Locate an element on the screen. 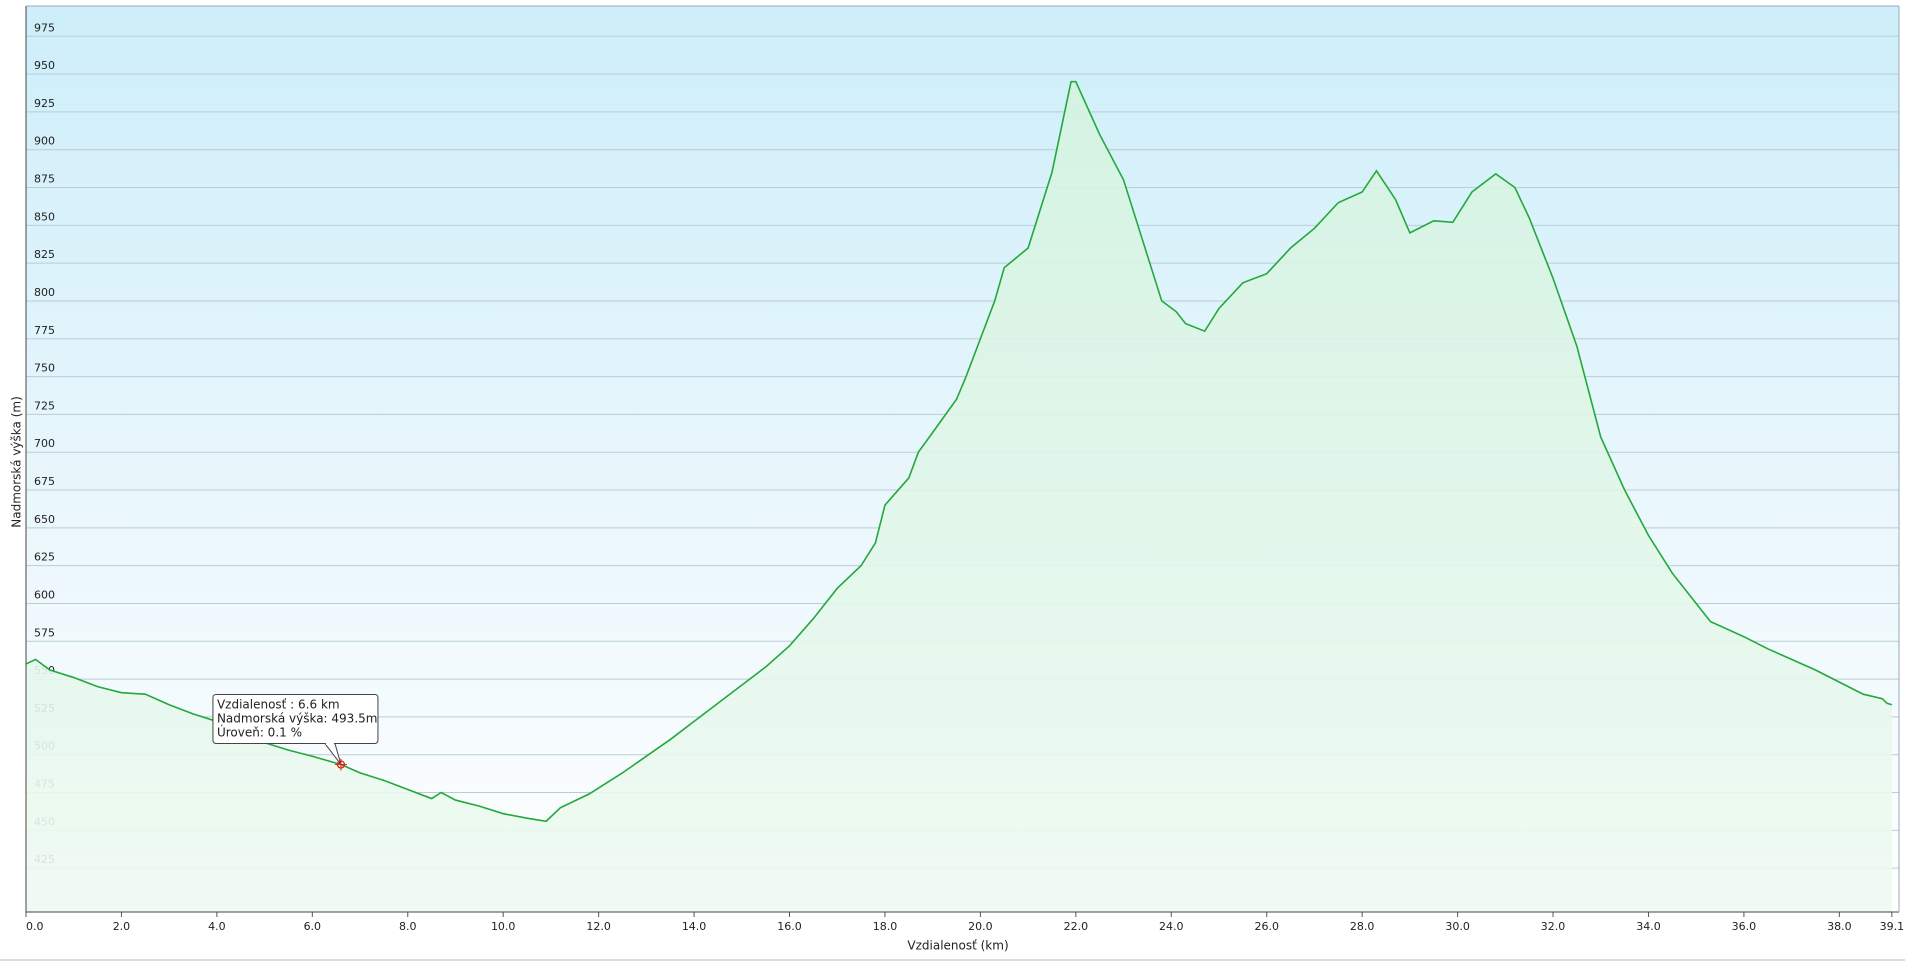 This screenshot has width=1905, height=963. x-tick-label: 18.0 is located at coordinates (885, 926).